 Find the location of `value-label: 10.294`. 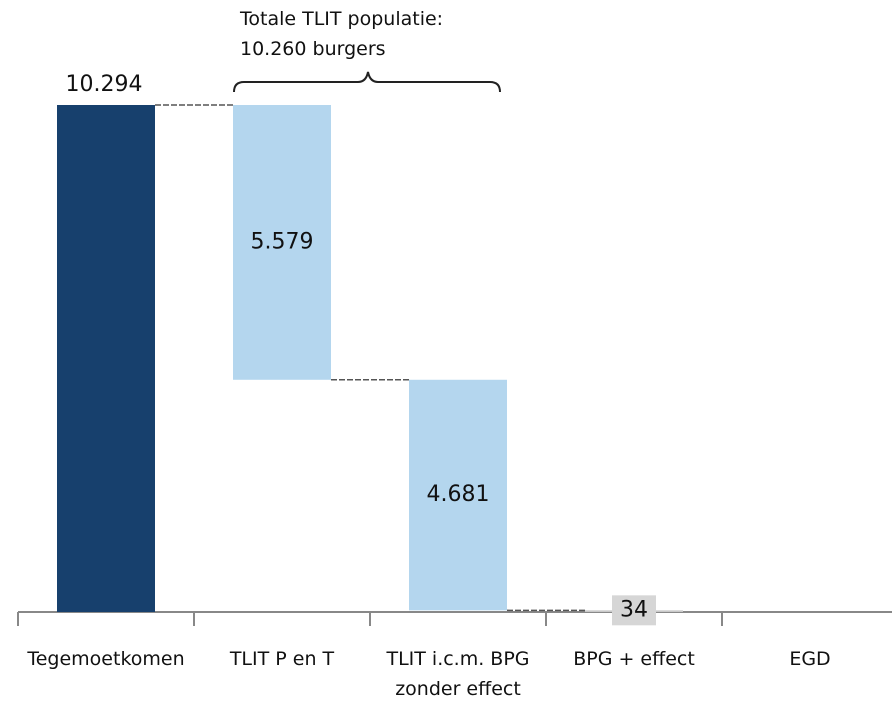

value-label: 10.294 is located at coordinates (104, 84).